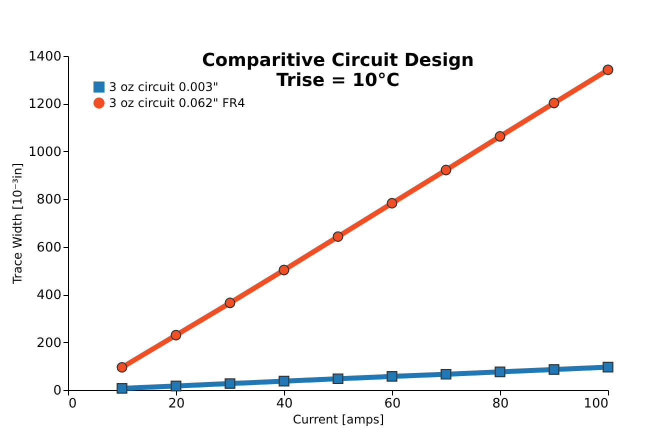 The image size is (657, 441). Describe the element at coordinates (45, 152) in the screenshot. I see `y-tick-label: 1000` at that location.